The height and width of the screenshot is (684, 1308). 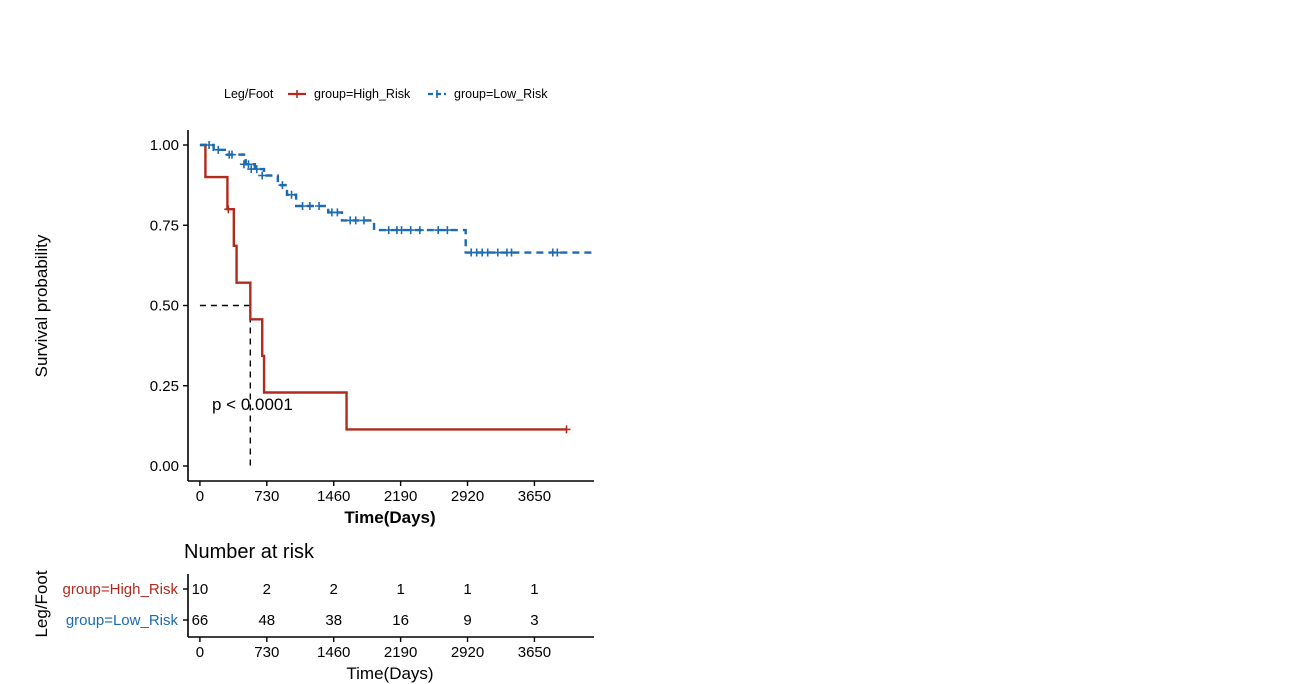 I want to click on risk-cell: 16, so click(x=400, y=620).